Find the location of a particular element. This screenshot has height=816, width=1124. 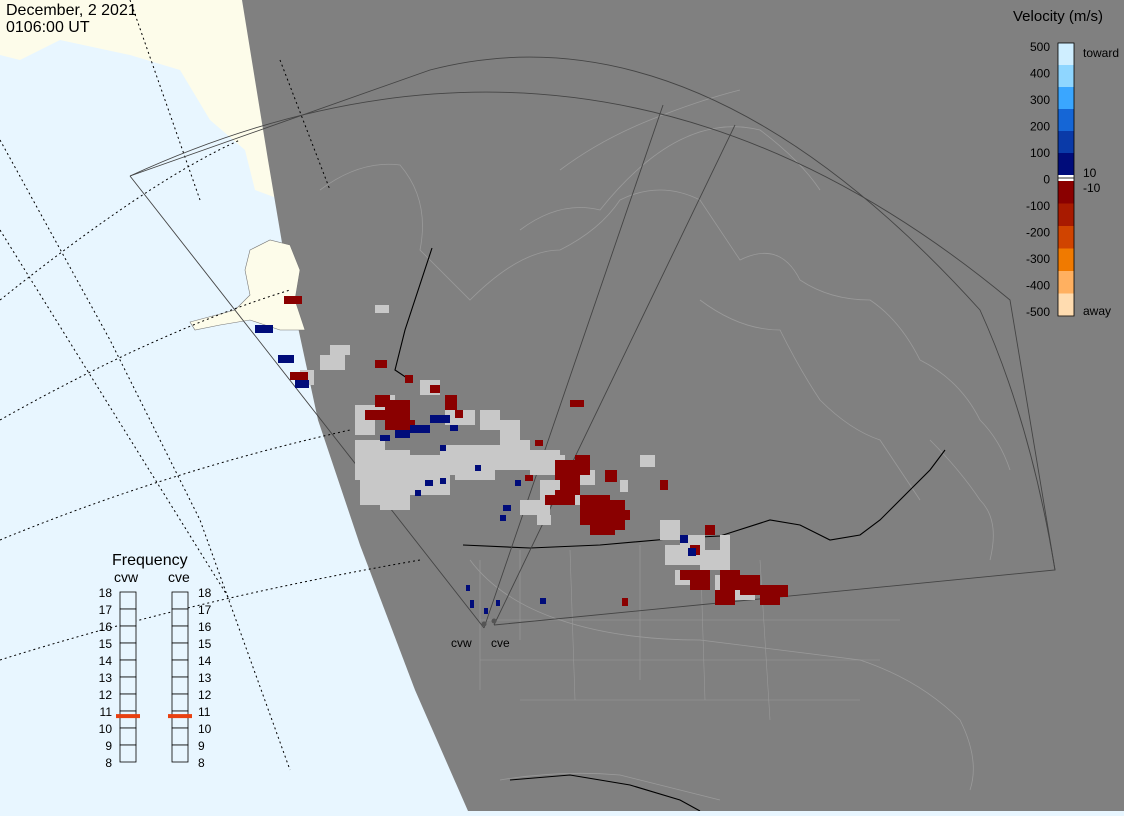

legend-tick: -300 is located at coordinates (1038, 259).